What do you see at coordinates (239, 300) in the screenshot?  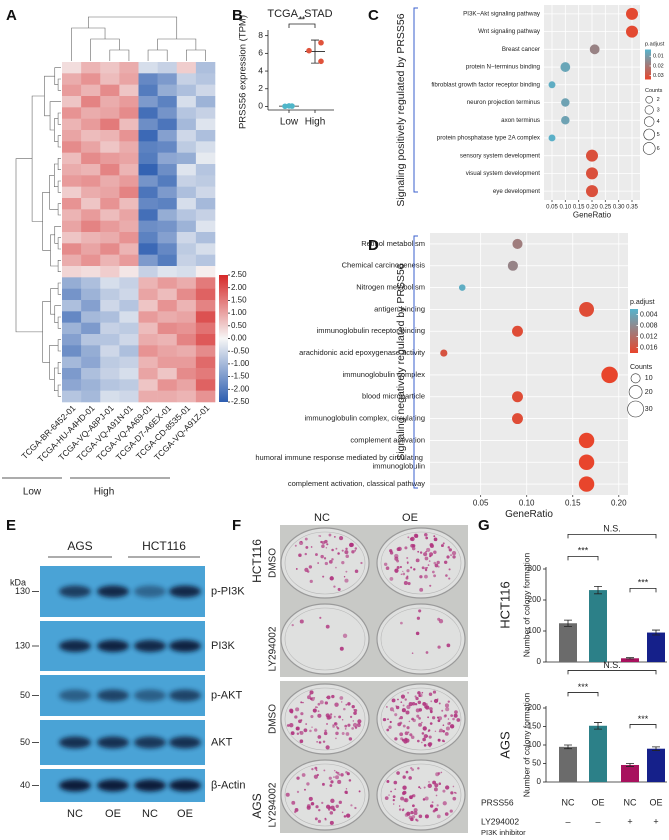 I see `colorbar-label: 1.50` at bounding box center [239, 300].